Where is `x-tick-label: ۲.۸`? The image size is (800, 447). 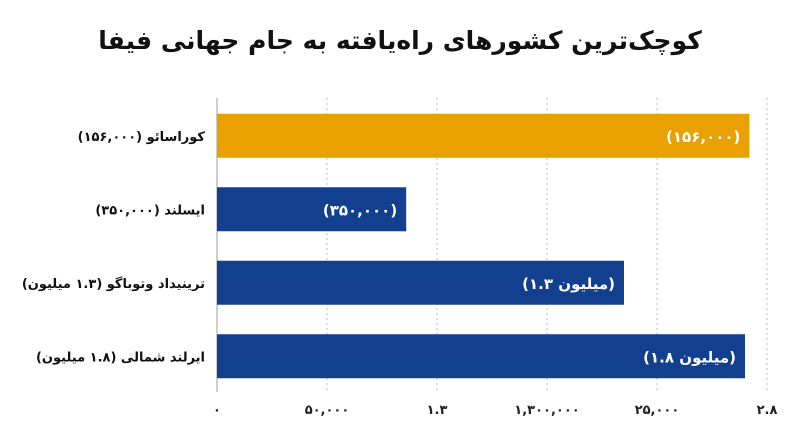
x-tick-label: ۲.۸ is located at coordinates (767, 410).